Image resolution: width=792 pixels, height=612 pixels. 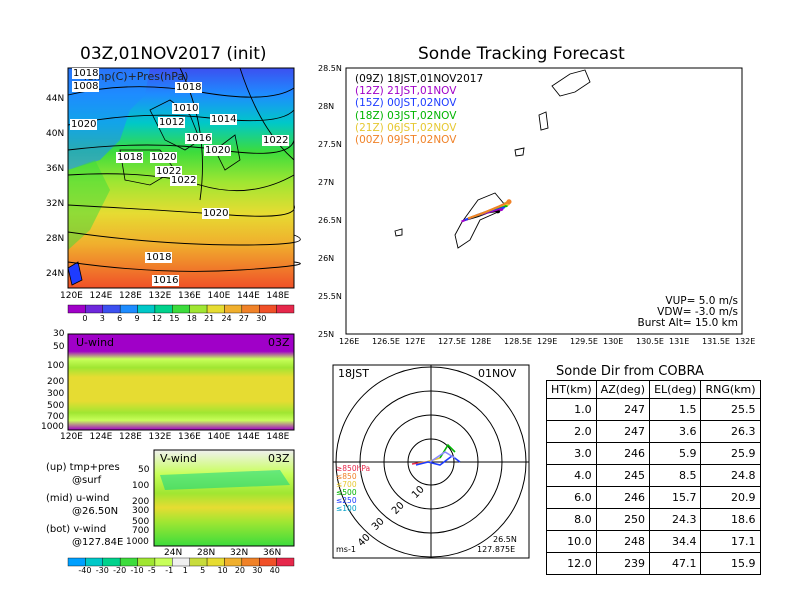 I want to click on isobar-label: 1022, so click(x=169, y=171).